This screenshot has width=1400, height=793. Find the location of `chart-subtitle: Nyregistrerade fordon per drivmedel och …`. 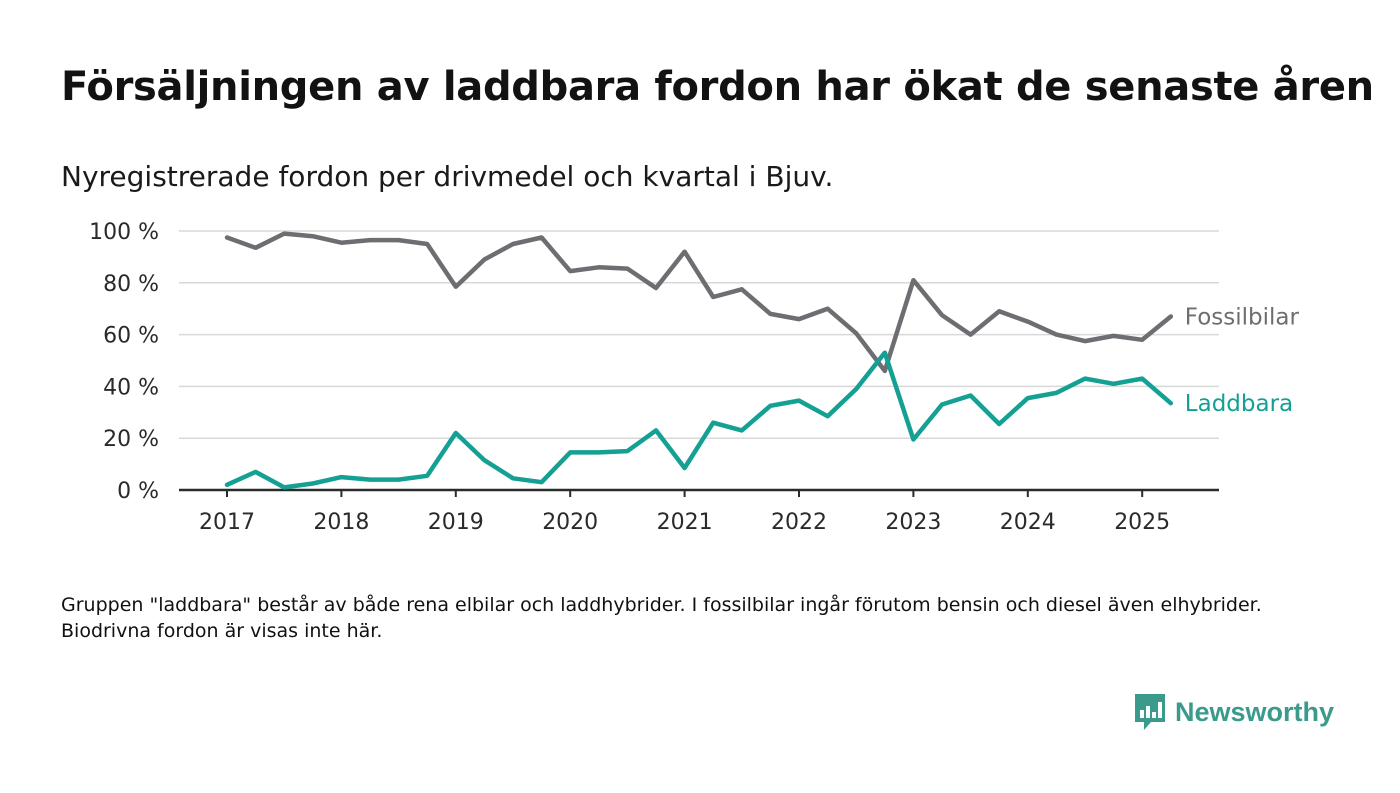

chart-subtitle: Nyregistrerade fordon per drivmedel och … is located at coordinates (447, 176).